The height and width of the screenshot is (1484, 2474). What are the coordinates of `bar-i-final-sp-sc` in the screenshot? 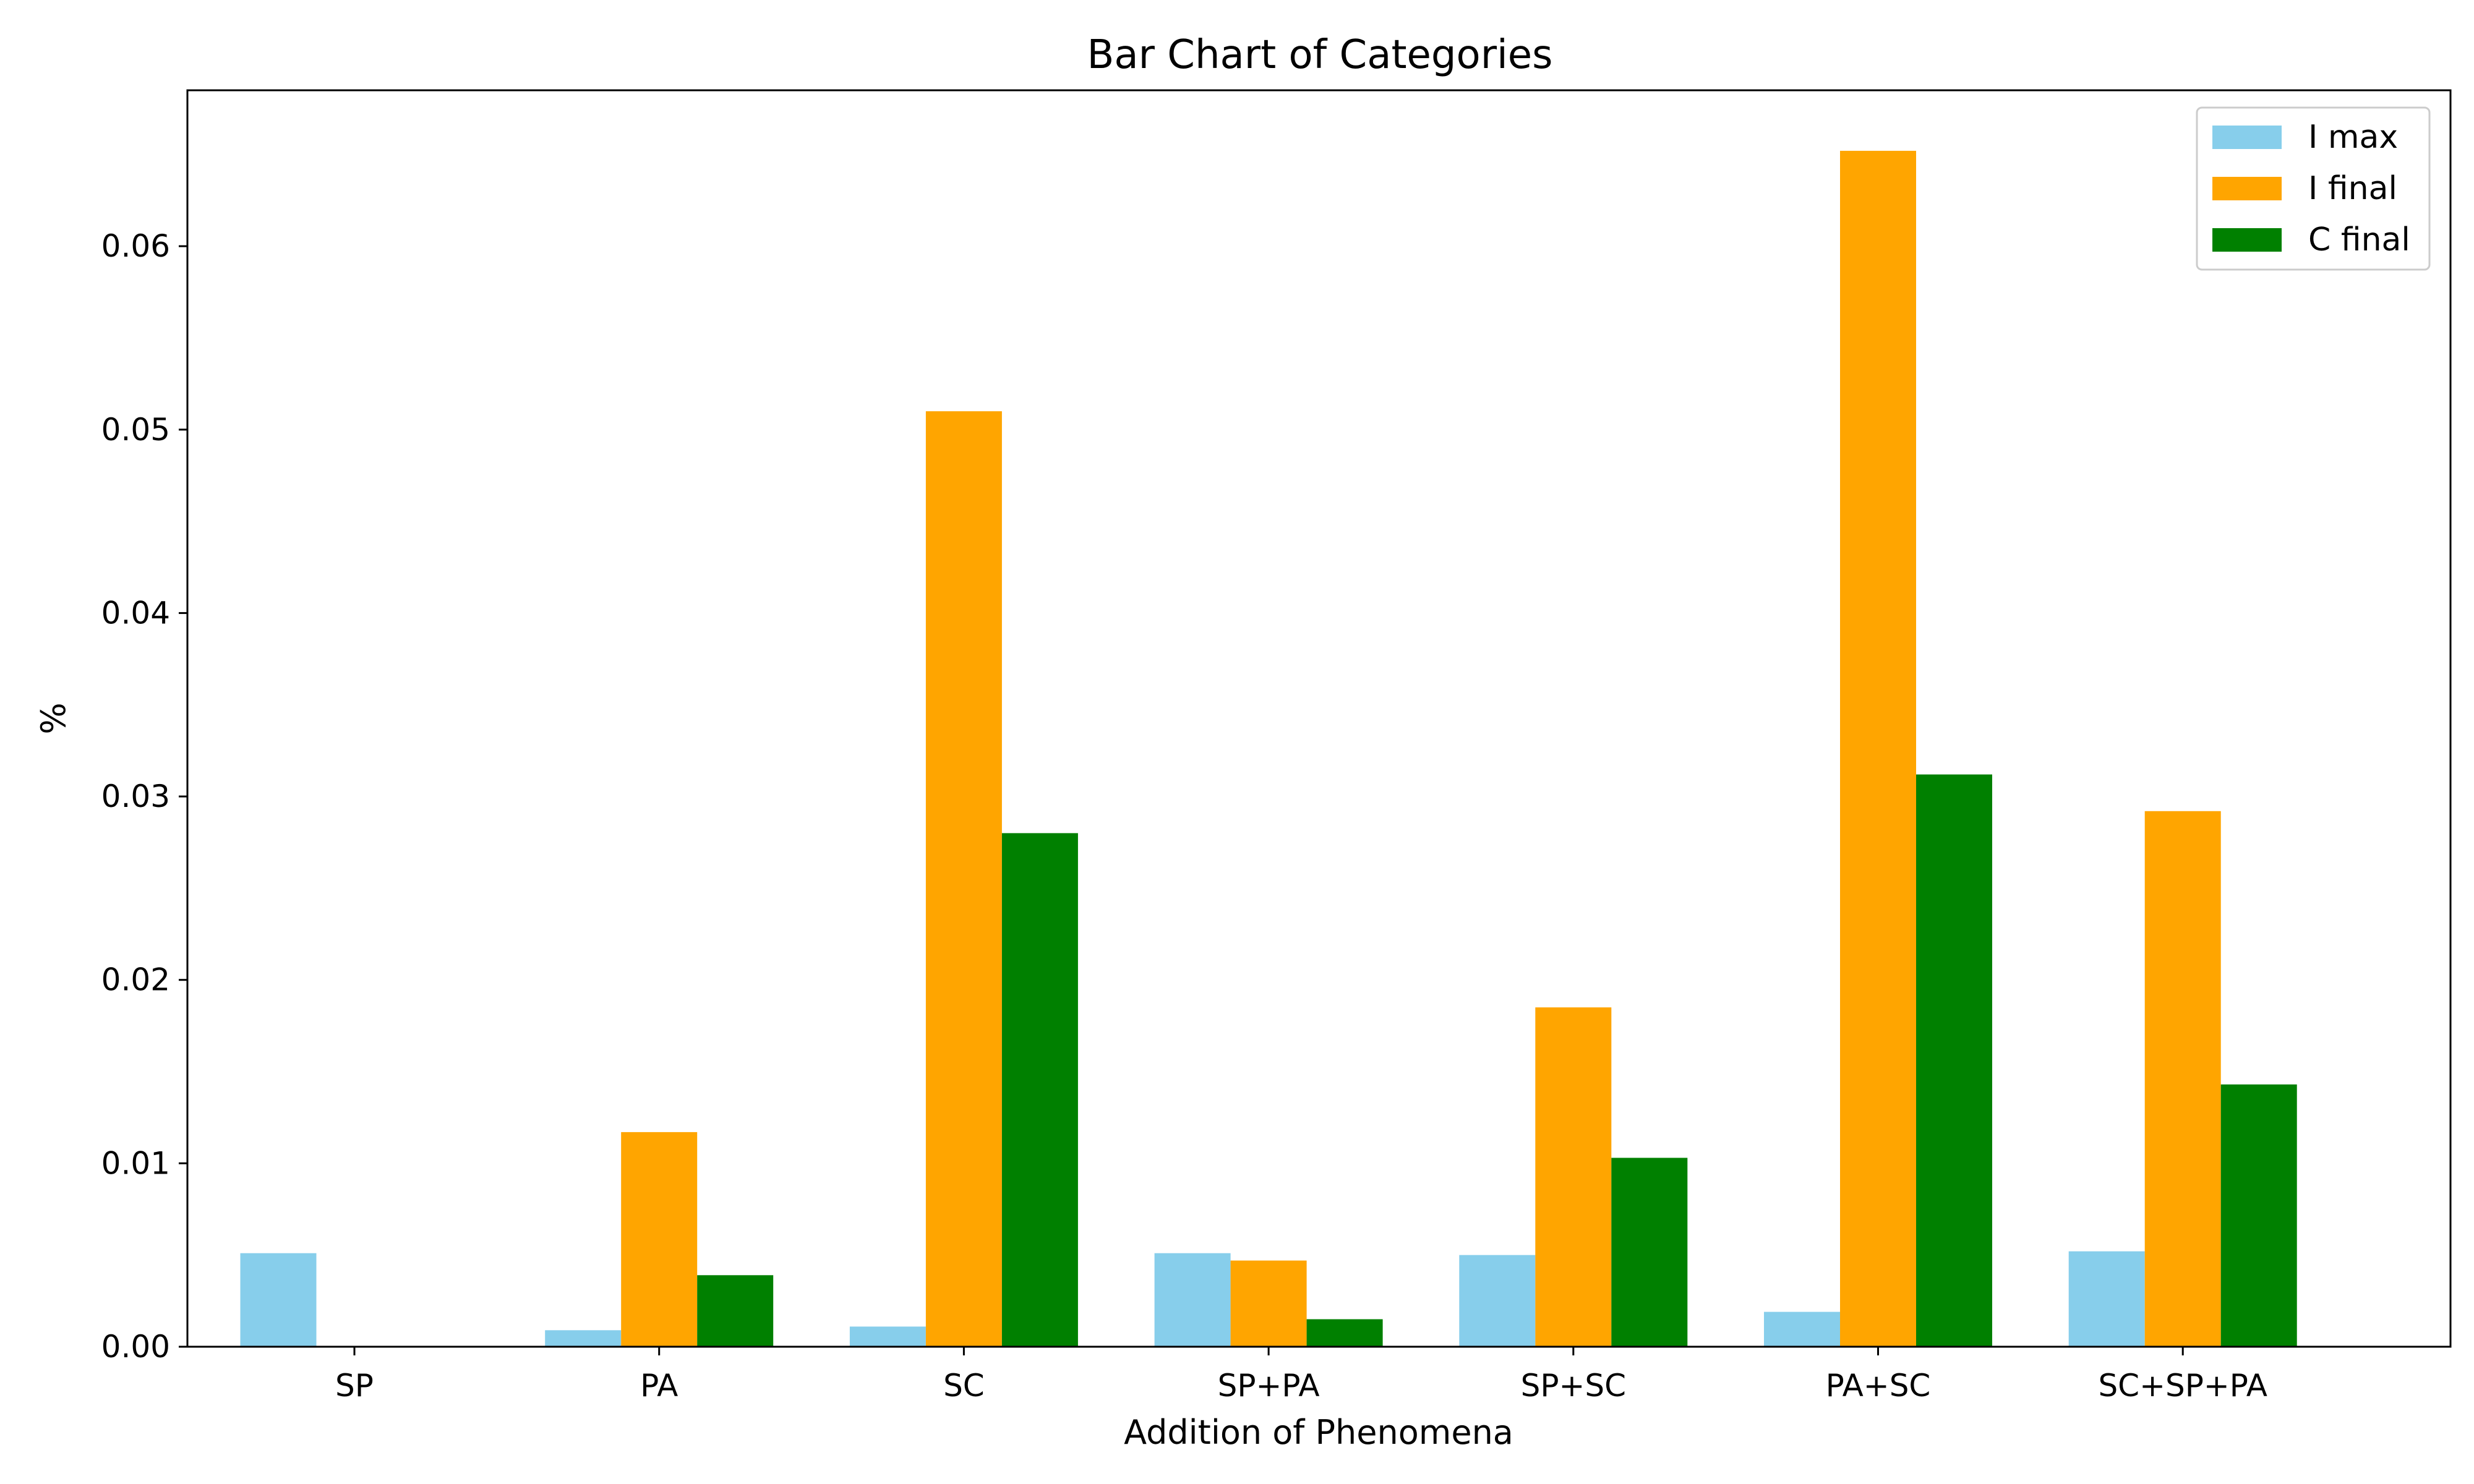 It's located at (1573, 1177).